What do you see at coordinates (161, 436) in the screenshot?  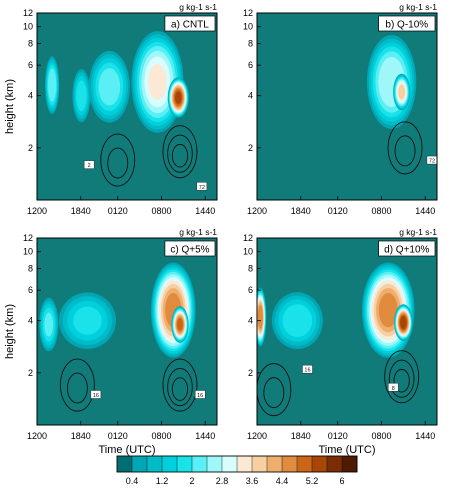 I see `x-tick-label: 0800` at bounding box center [161, 436].